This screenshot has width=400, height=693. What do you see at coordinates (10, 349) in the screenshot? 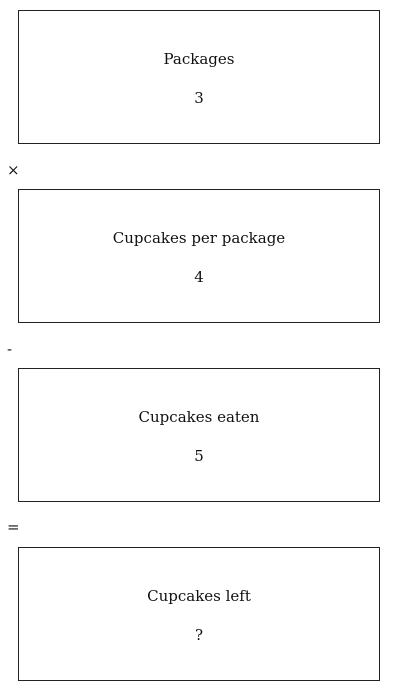
I see `minus-operator: -` at bounding box center [10, 349].